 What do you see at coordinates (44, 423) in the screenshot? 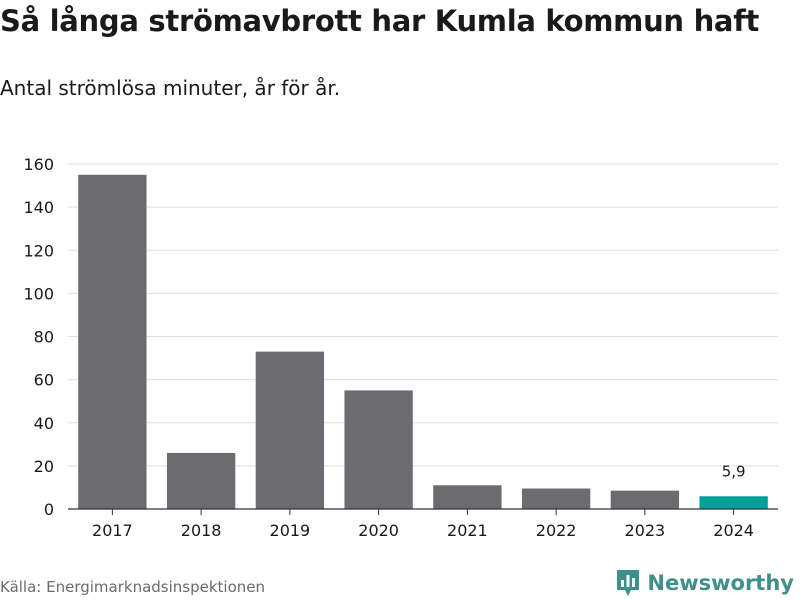
I see `y-tick-label: 40` at bounding box center [44, 423].